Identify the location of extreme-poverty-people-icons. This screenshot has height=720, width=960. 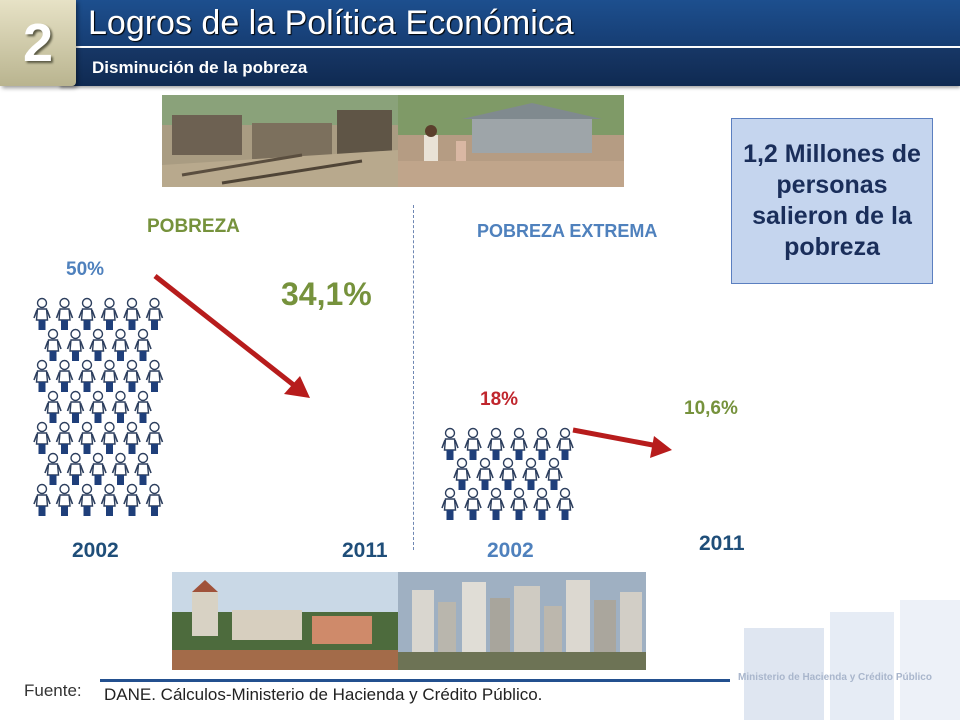
(507, 474).